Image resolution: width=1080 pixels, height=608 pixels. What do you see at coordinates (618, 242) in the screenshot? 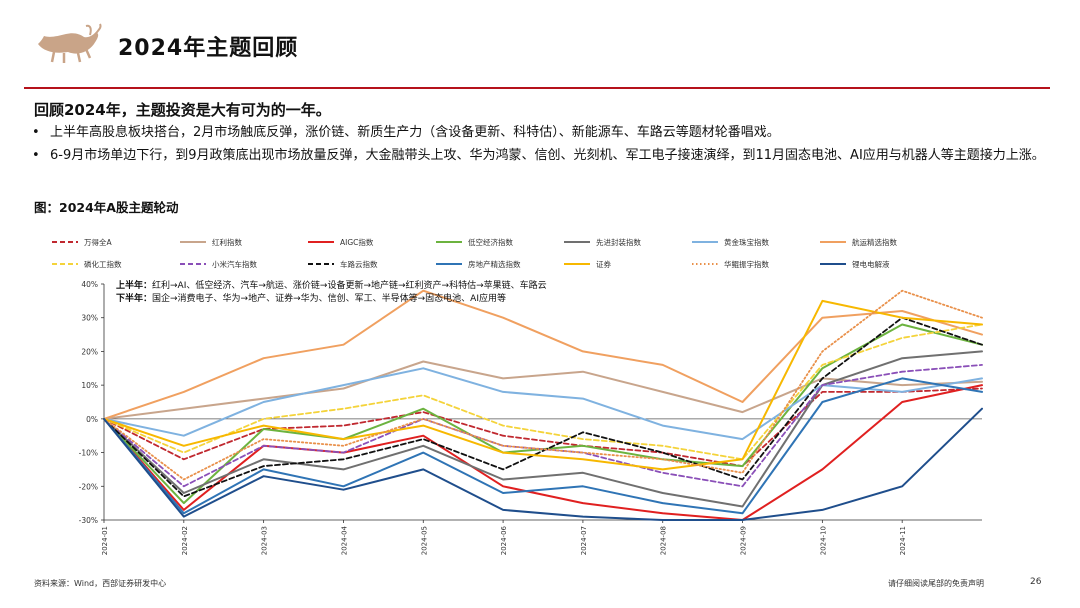
I see `legend-label: 先进封装指数` at bounding box center [618, 242].